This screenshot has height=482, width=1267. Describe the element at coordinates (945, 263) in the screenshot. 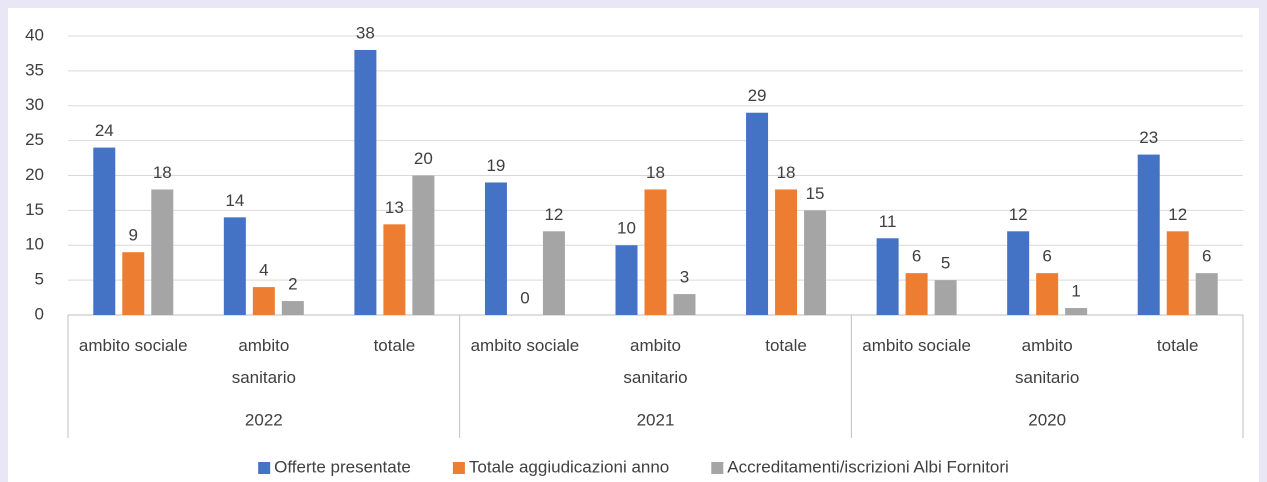

I see `data-label: 5` at that location.